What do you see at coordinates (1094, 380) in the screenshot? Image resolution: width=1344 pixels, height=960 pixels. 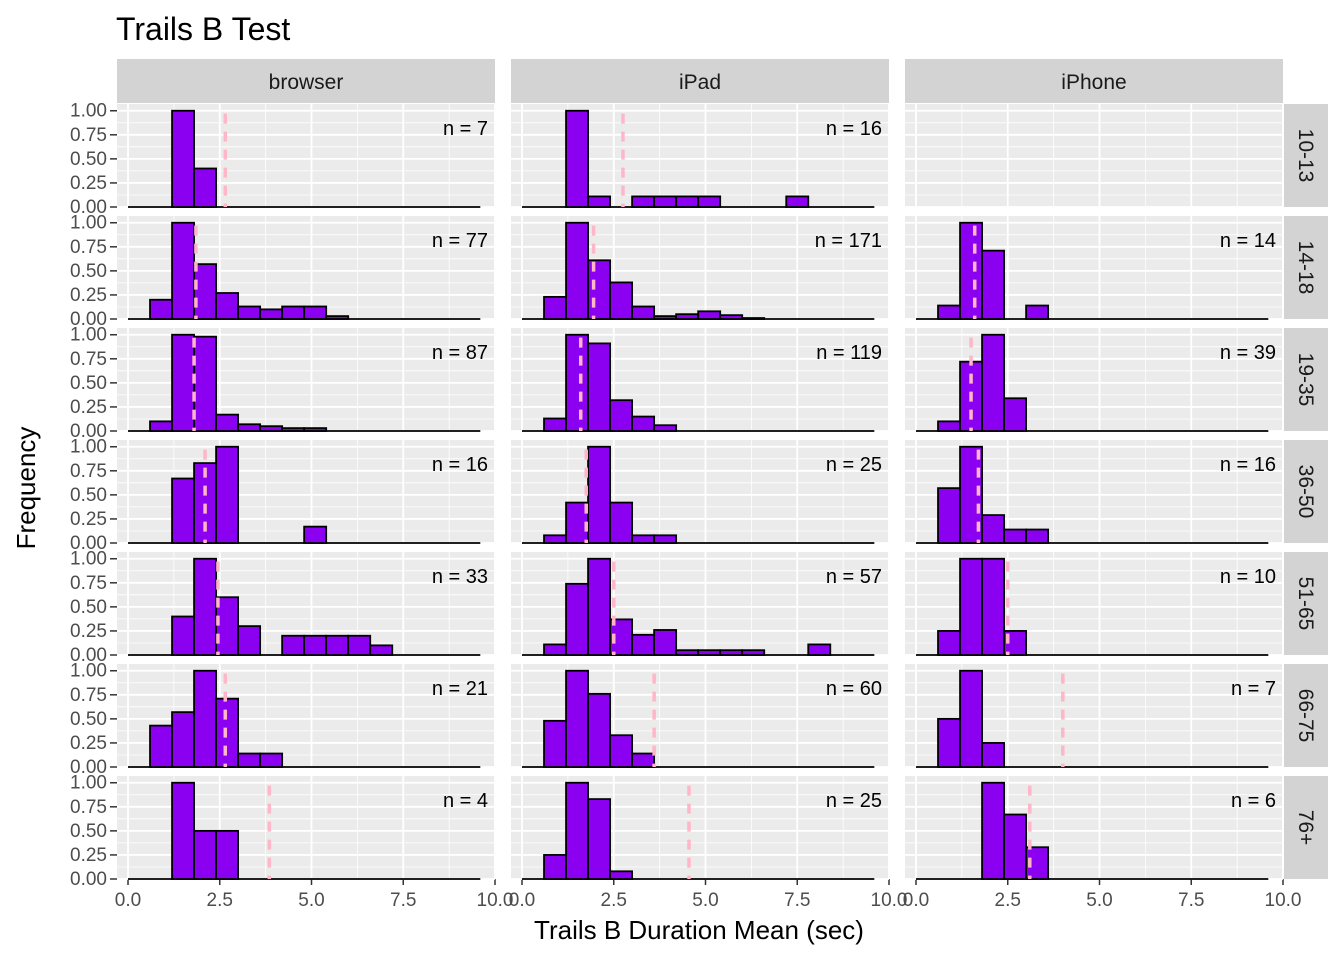 I see `panel-iPhone-19-35: n = 39` at bounding box center [1094, 380].